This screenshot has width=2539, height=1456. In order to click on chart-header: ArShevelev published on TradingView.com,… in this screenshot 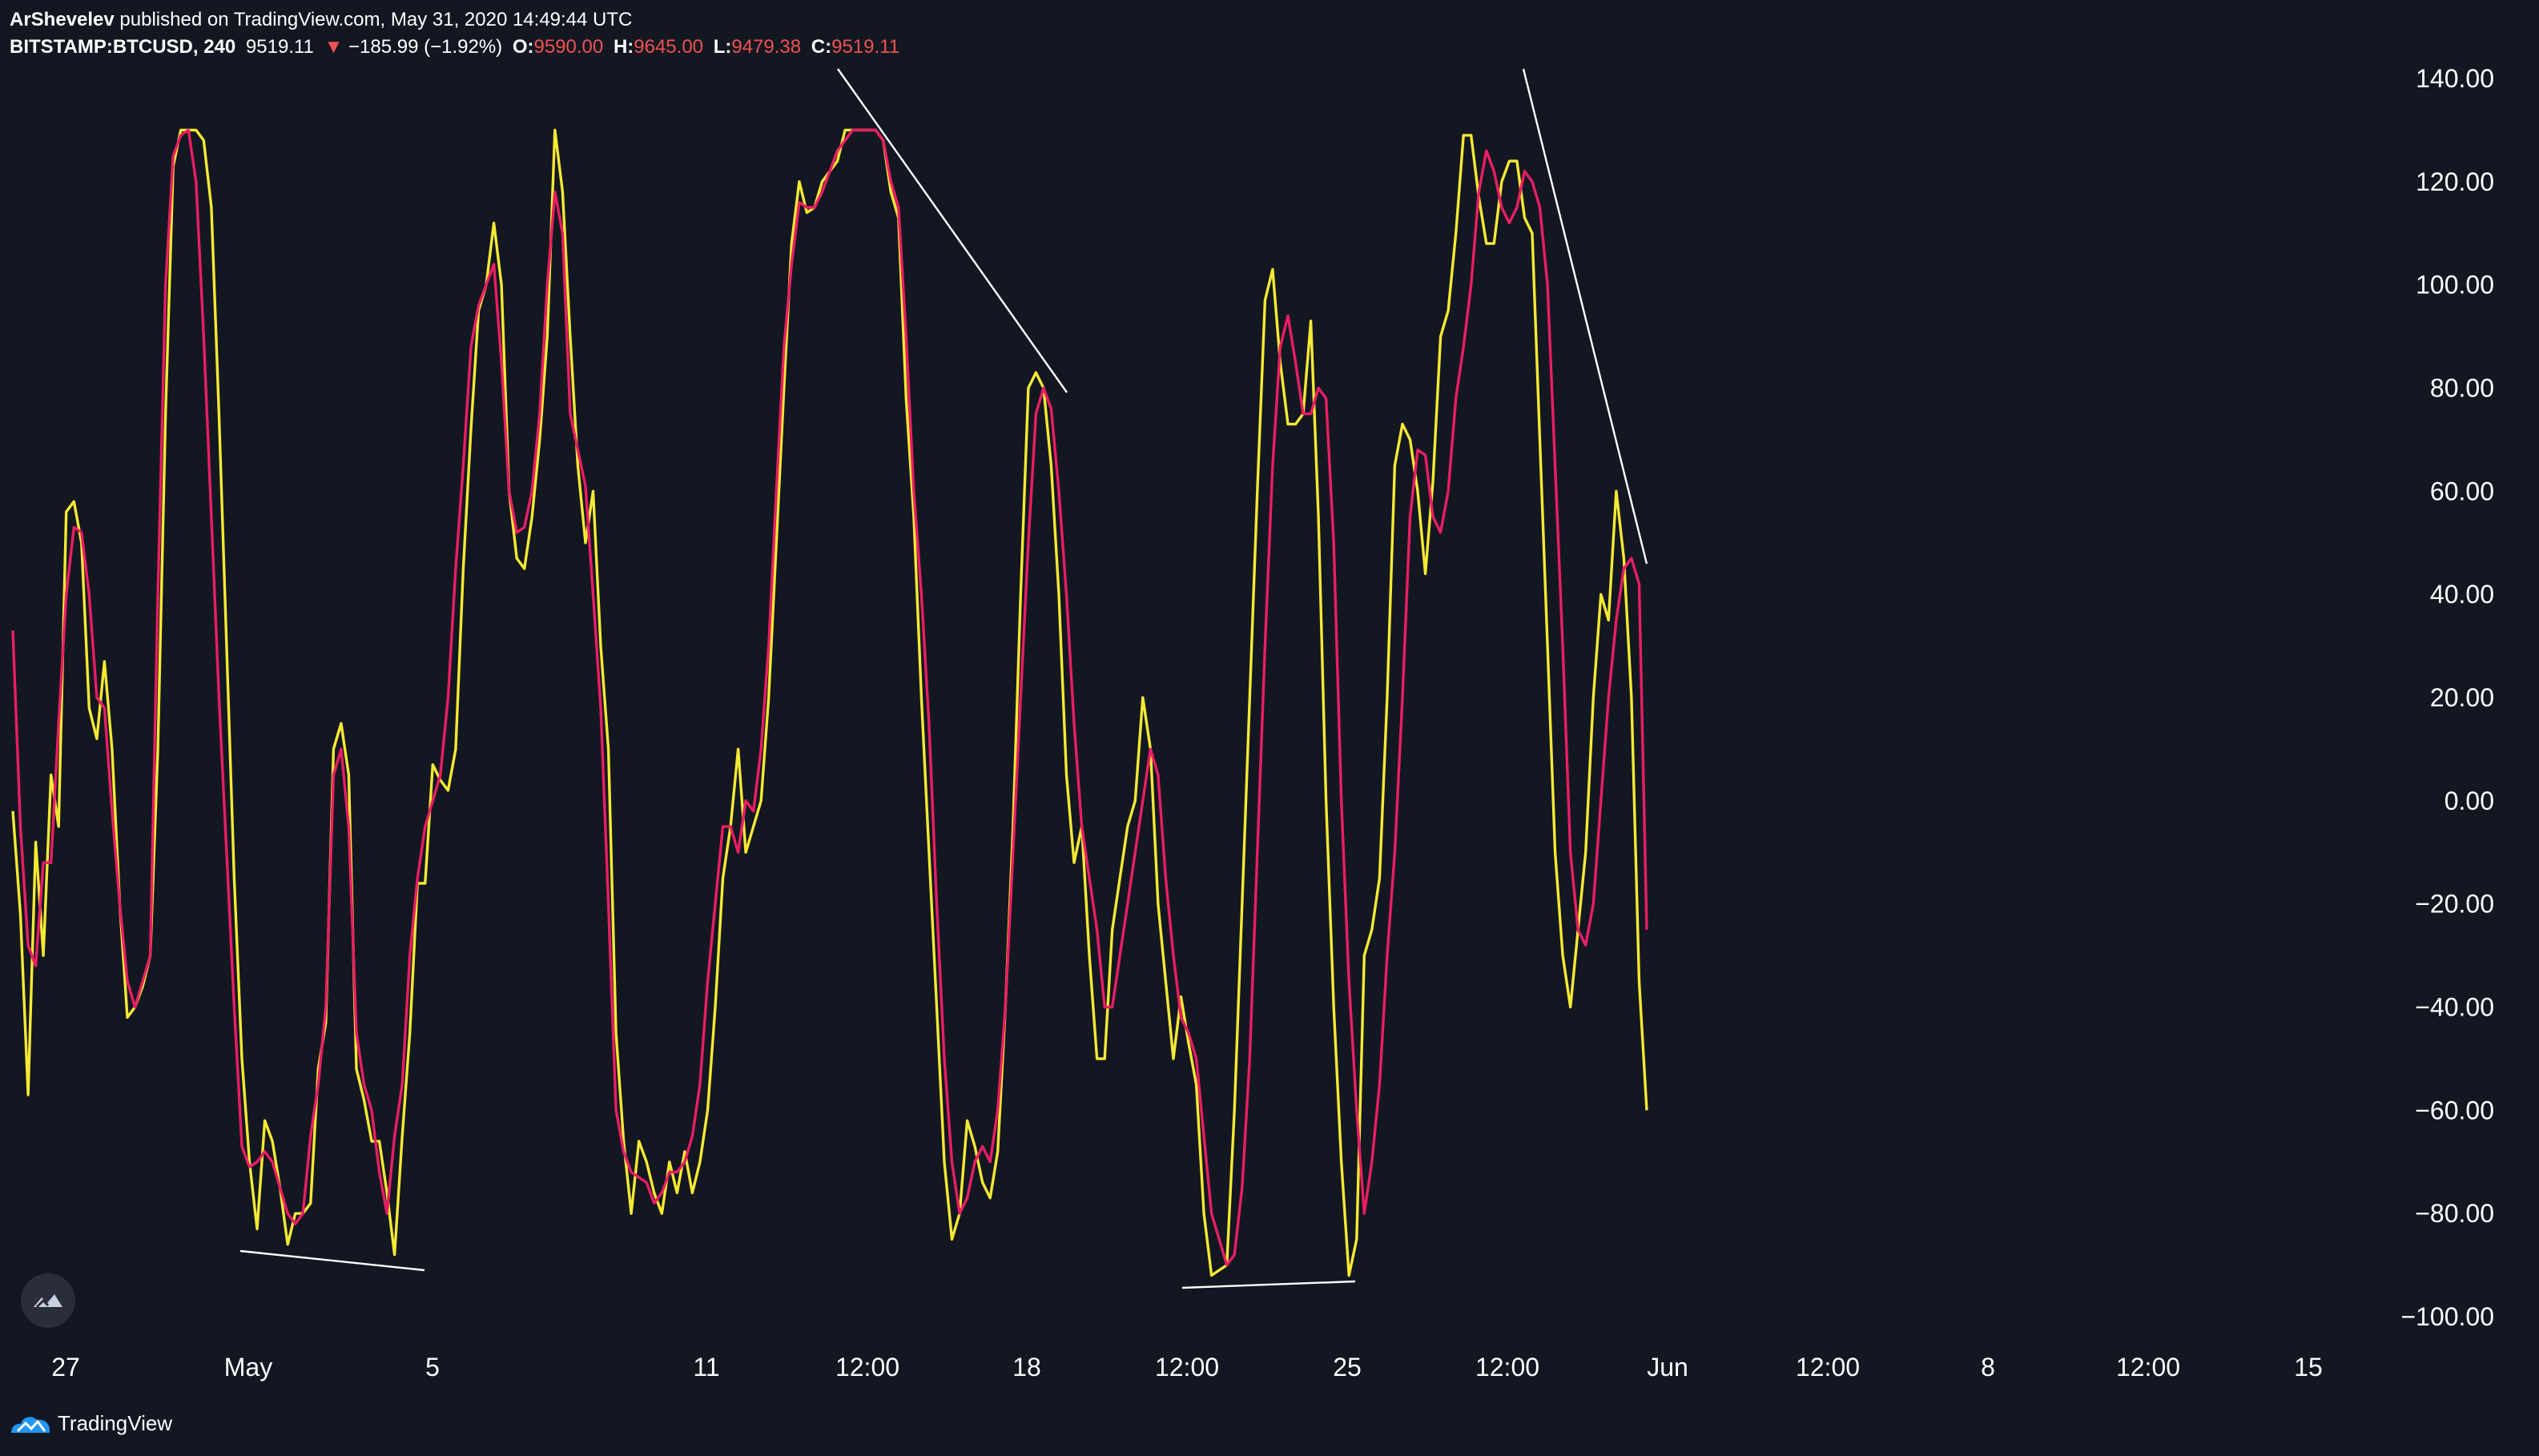, I will do `click(457, 33)`.